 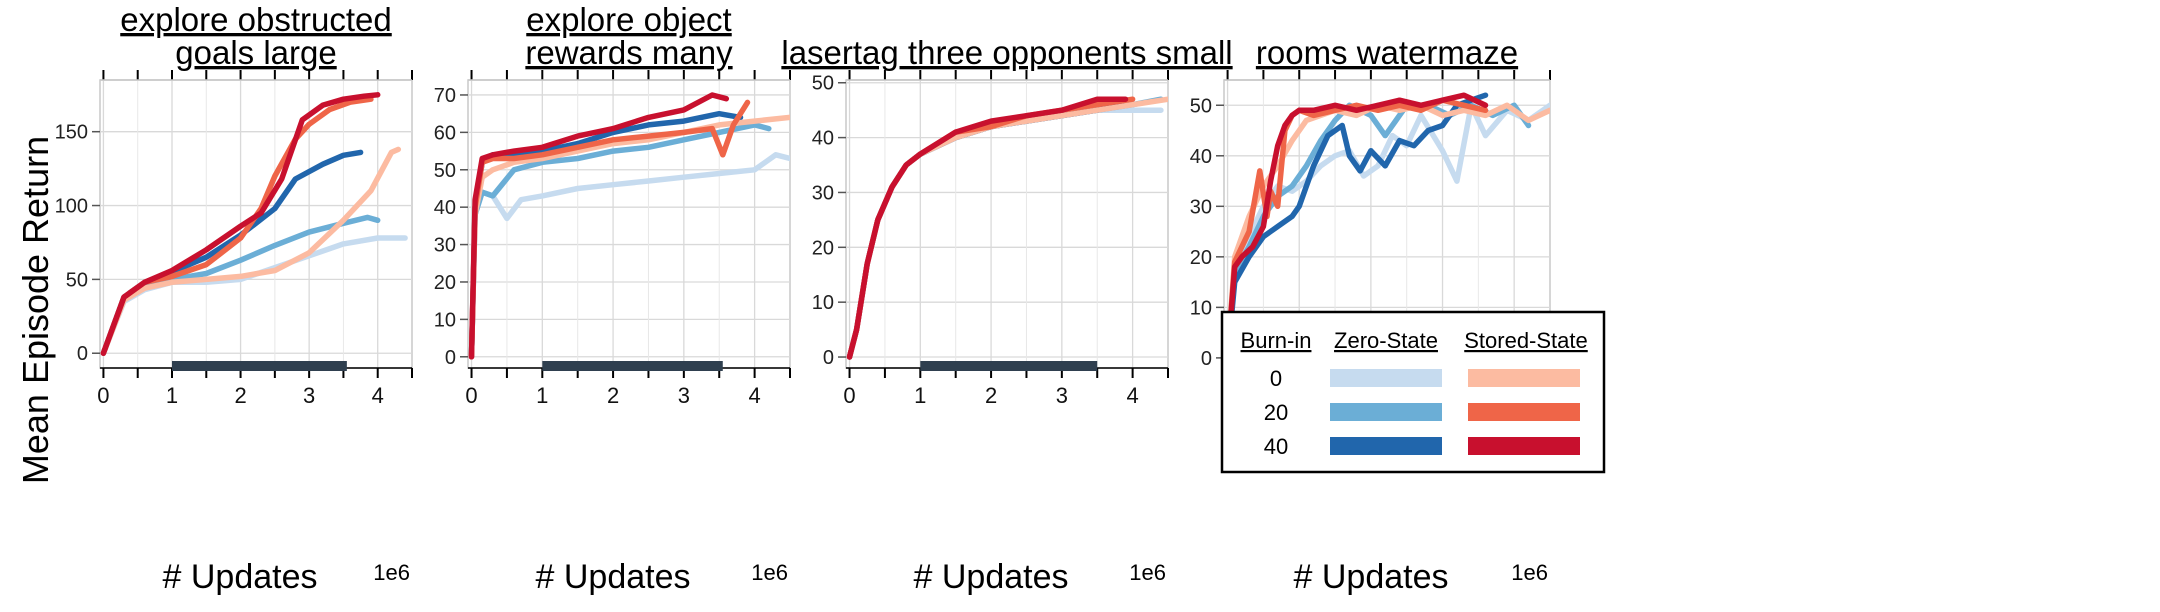 I want to click on chart-title-line: goals large, so click(x=255, y=52).